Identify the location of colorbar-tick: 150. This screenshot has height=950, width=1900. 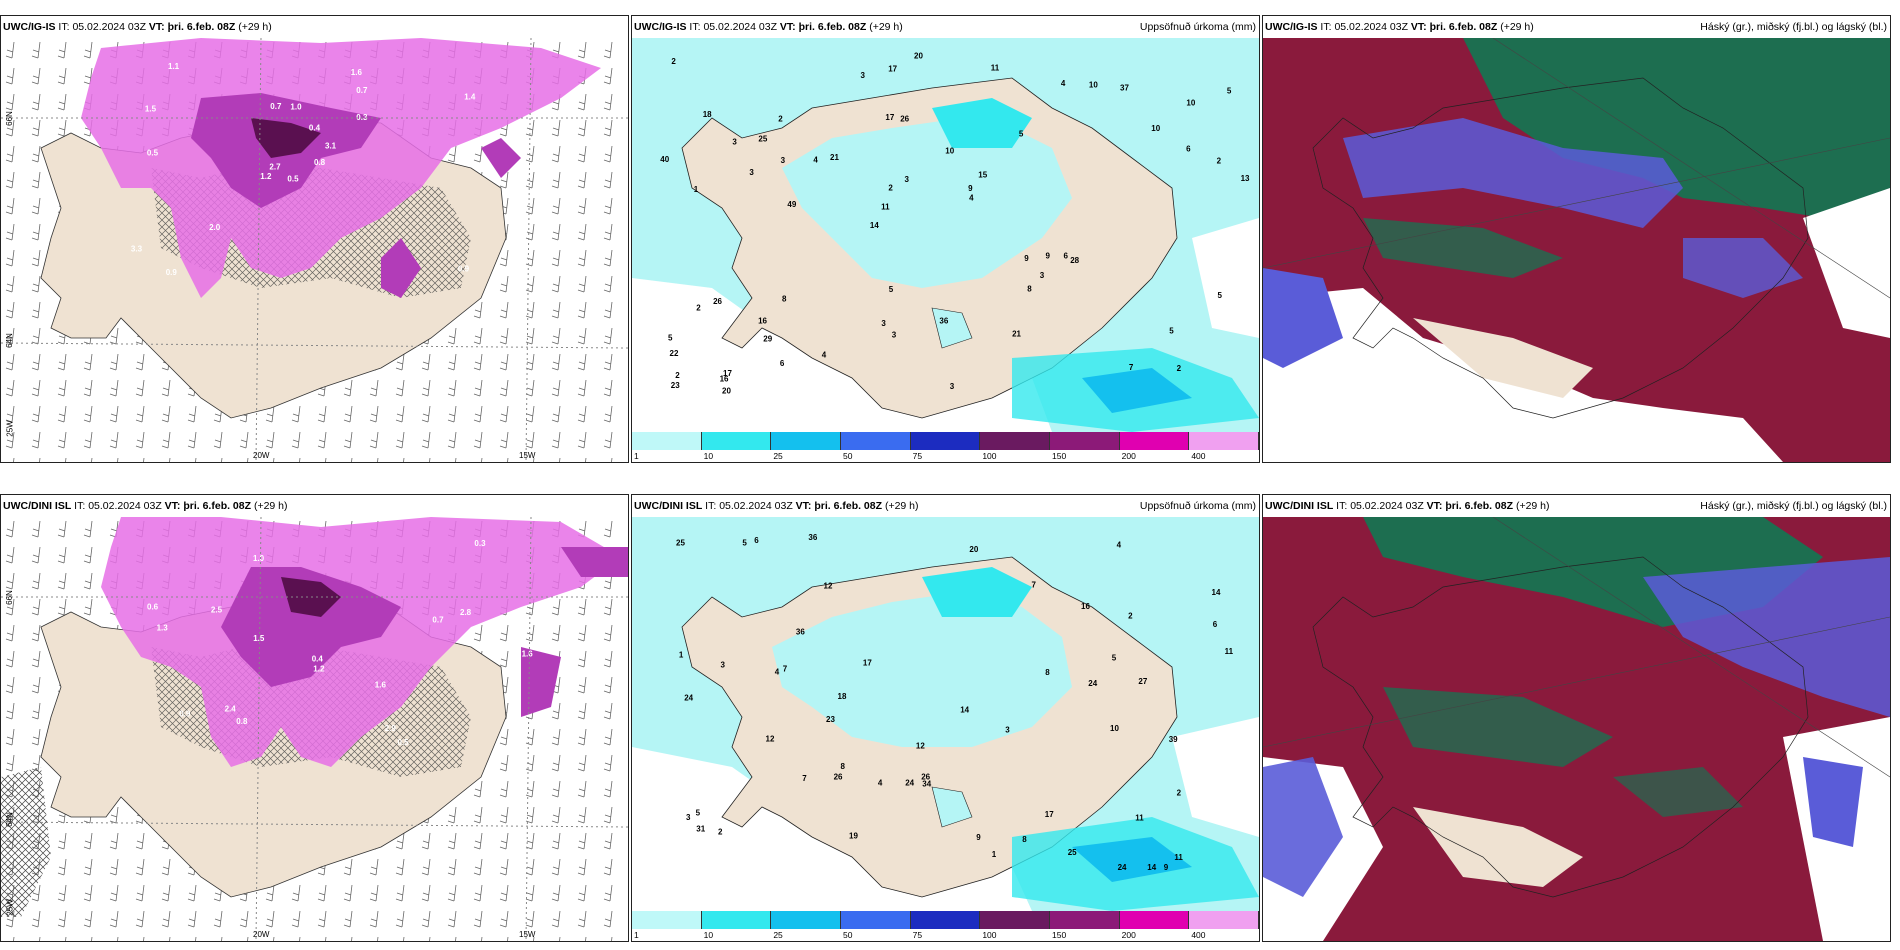
(1059, 456).